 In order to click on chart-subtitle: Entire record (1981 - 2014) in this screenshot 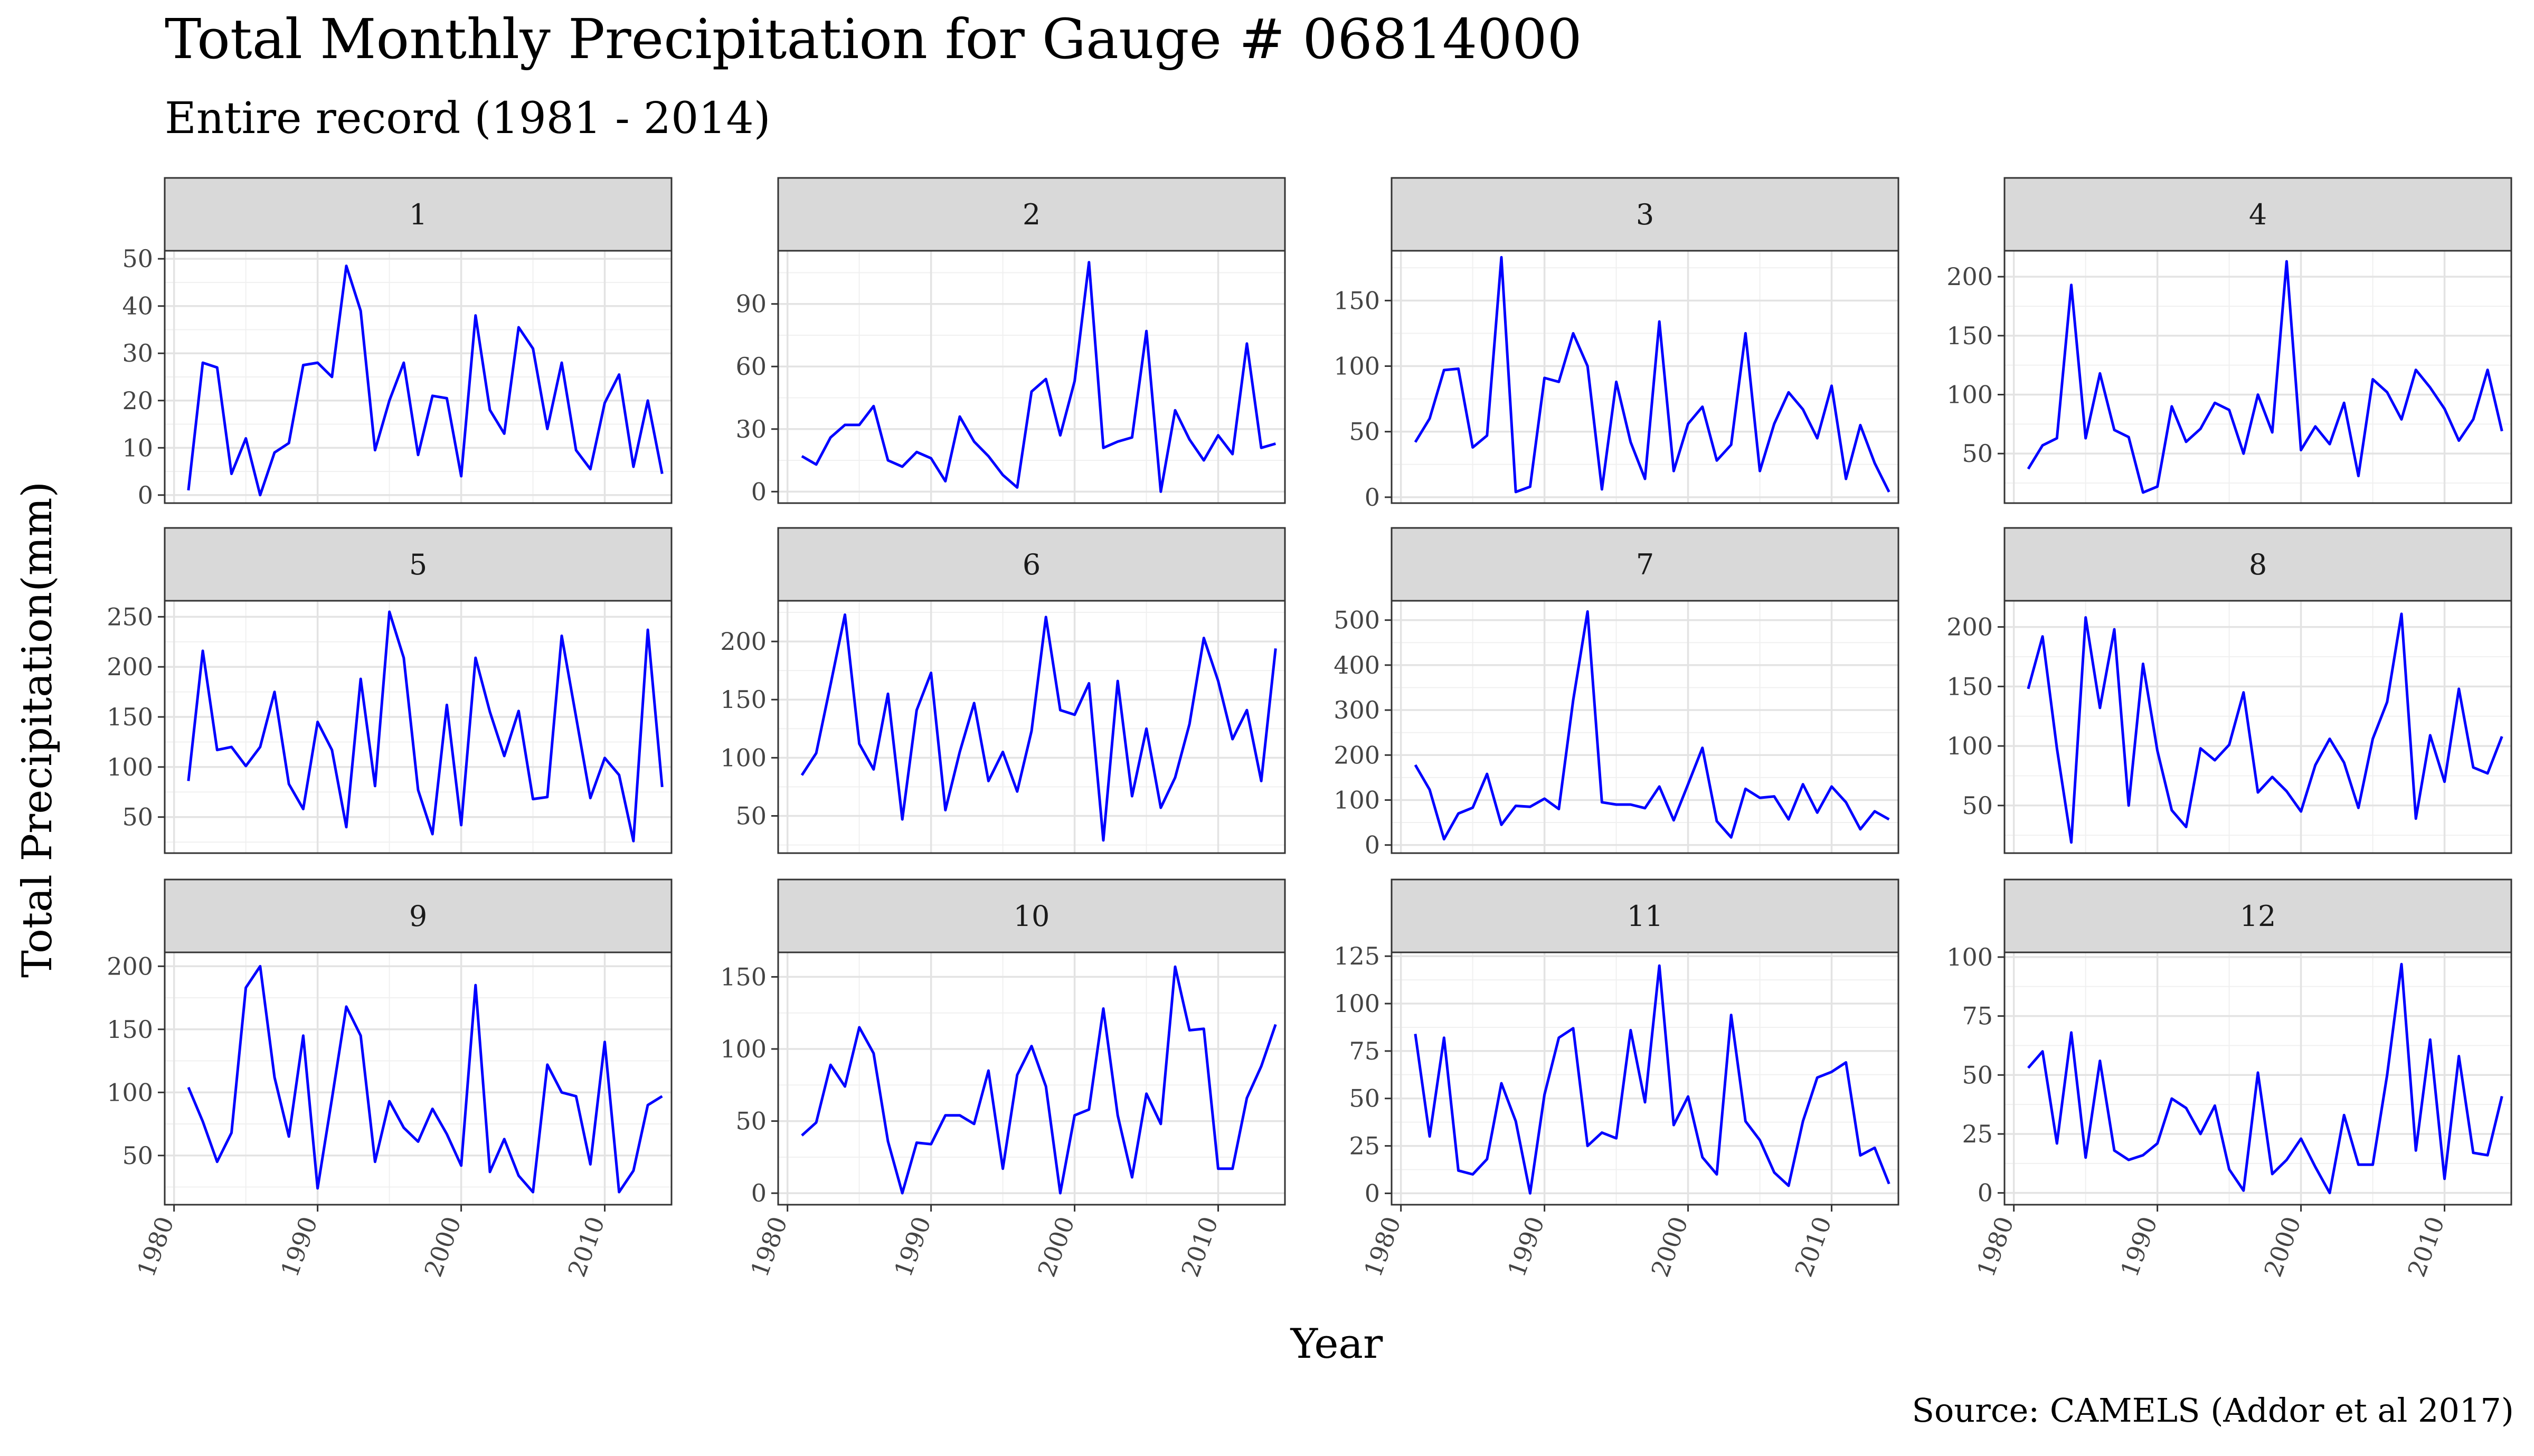, I will do `click(468, 118)`.